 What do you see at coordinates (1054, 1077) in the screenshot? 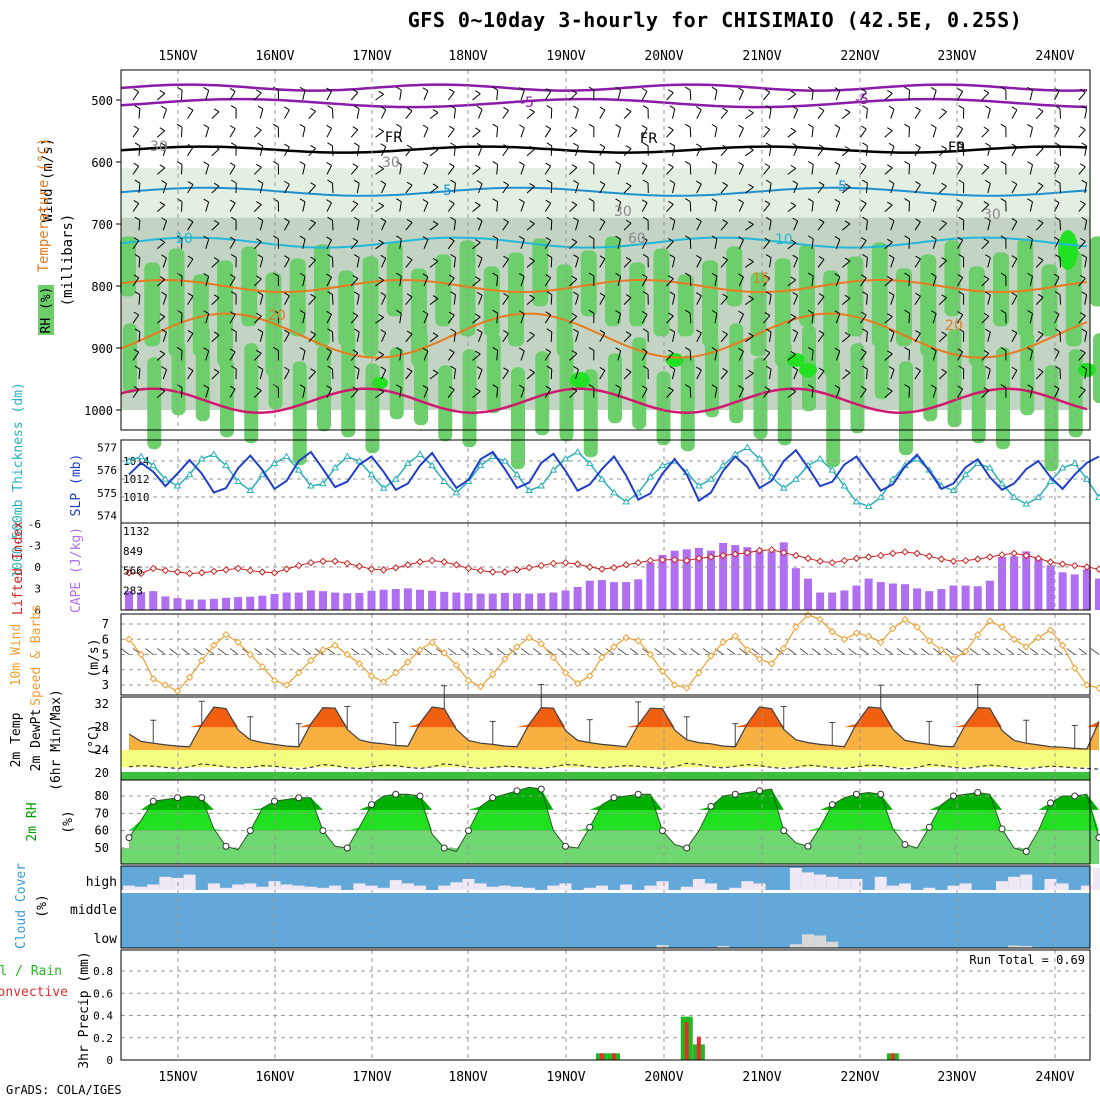
I see `date-label-bottom: 24NOV` at bounding box center [1054, 1077].